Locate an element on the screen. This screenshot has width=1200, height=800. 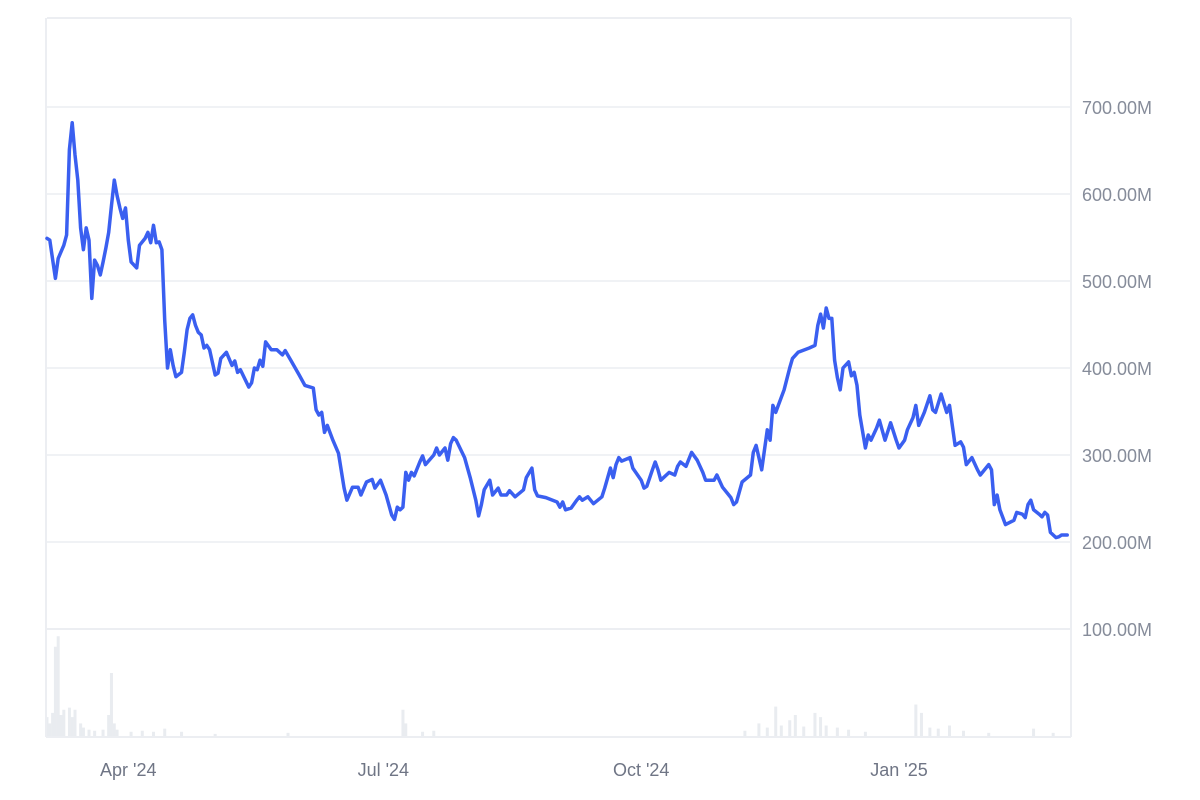
y-tick-label: 600.00M is located at coordinates (1117, 195).